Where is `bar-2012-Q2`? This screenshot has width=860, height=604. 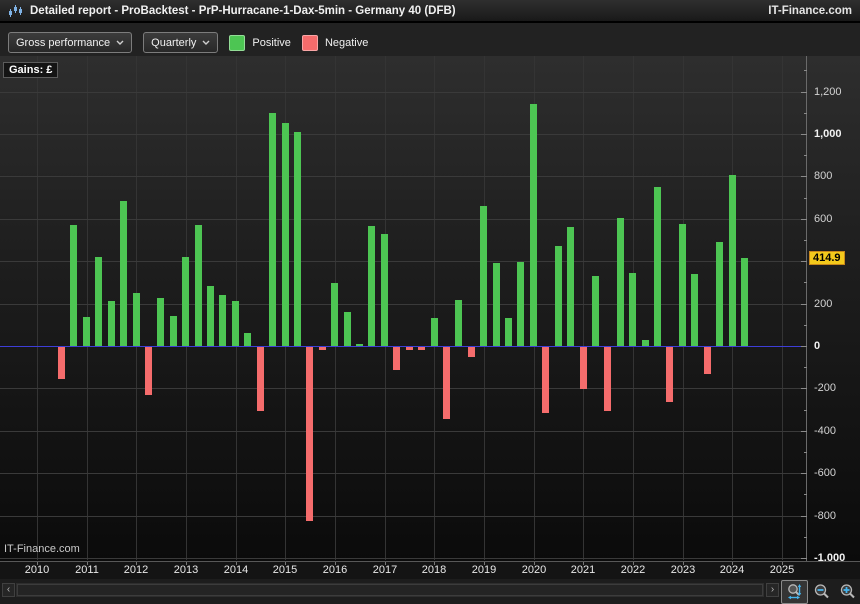 bar-2012-Q2 is located at coordinates (148, 371).